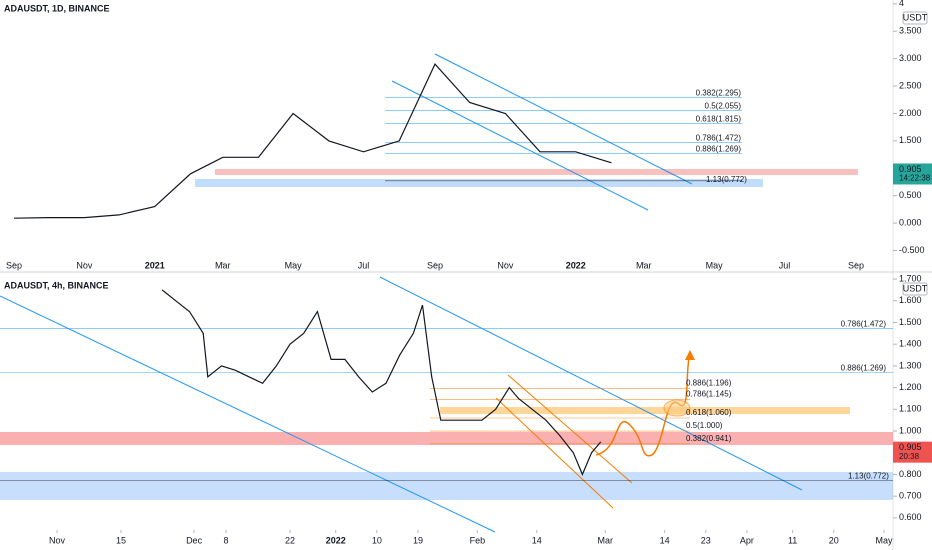 The height and width of the screenshot is (550, 932). Describe the element at coordinates (910, 430) in the screenshot. I see `y-tick-label: 1.000` at that location.